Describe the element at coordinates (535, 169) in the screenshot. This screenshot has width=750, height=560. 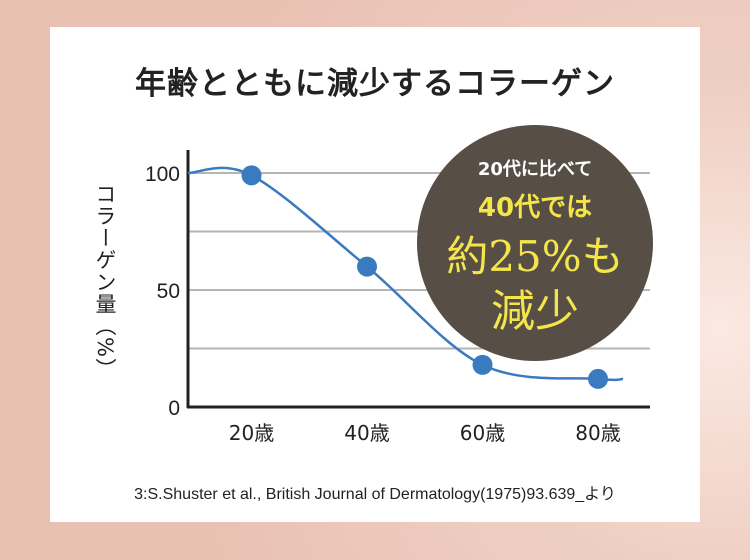
I see `badge-line-1: 20代に比べて` at that location.